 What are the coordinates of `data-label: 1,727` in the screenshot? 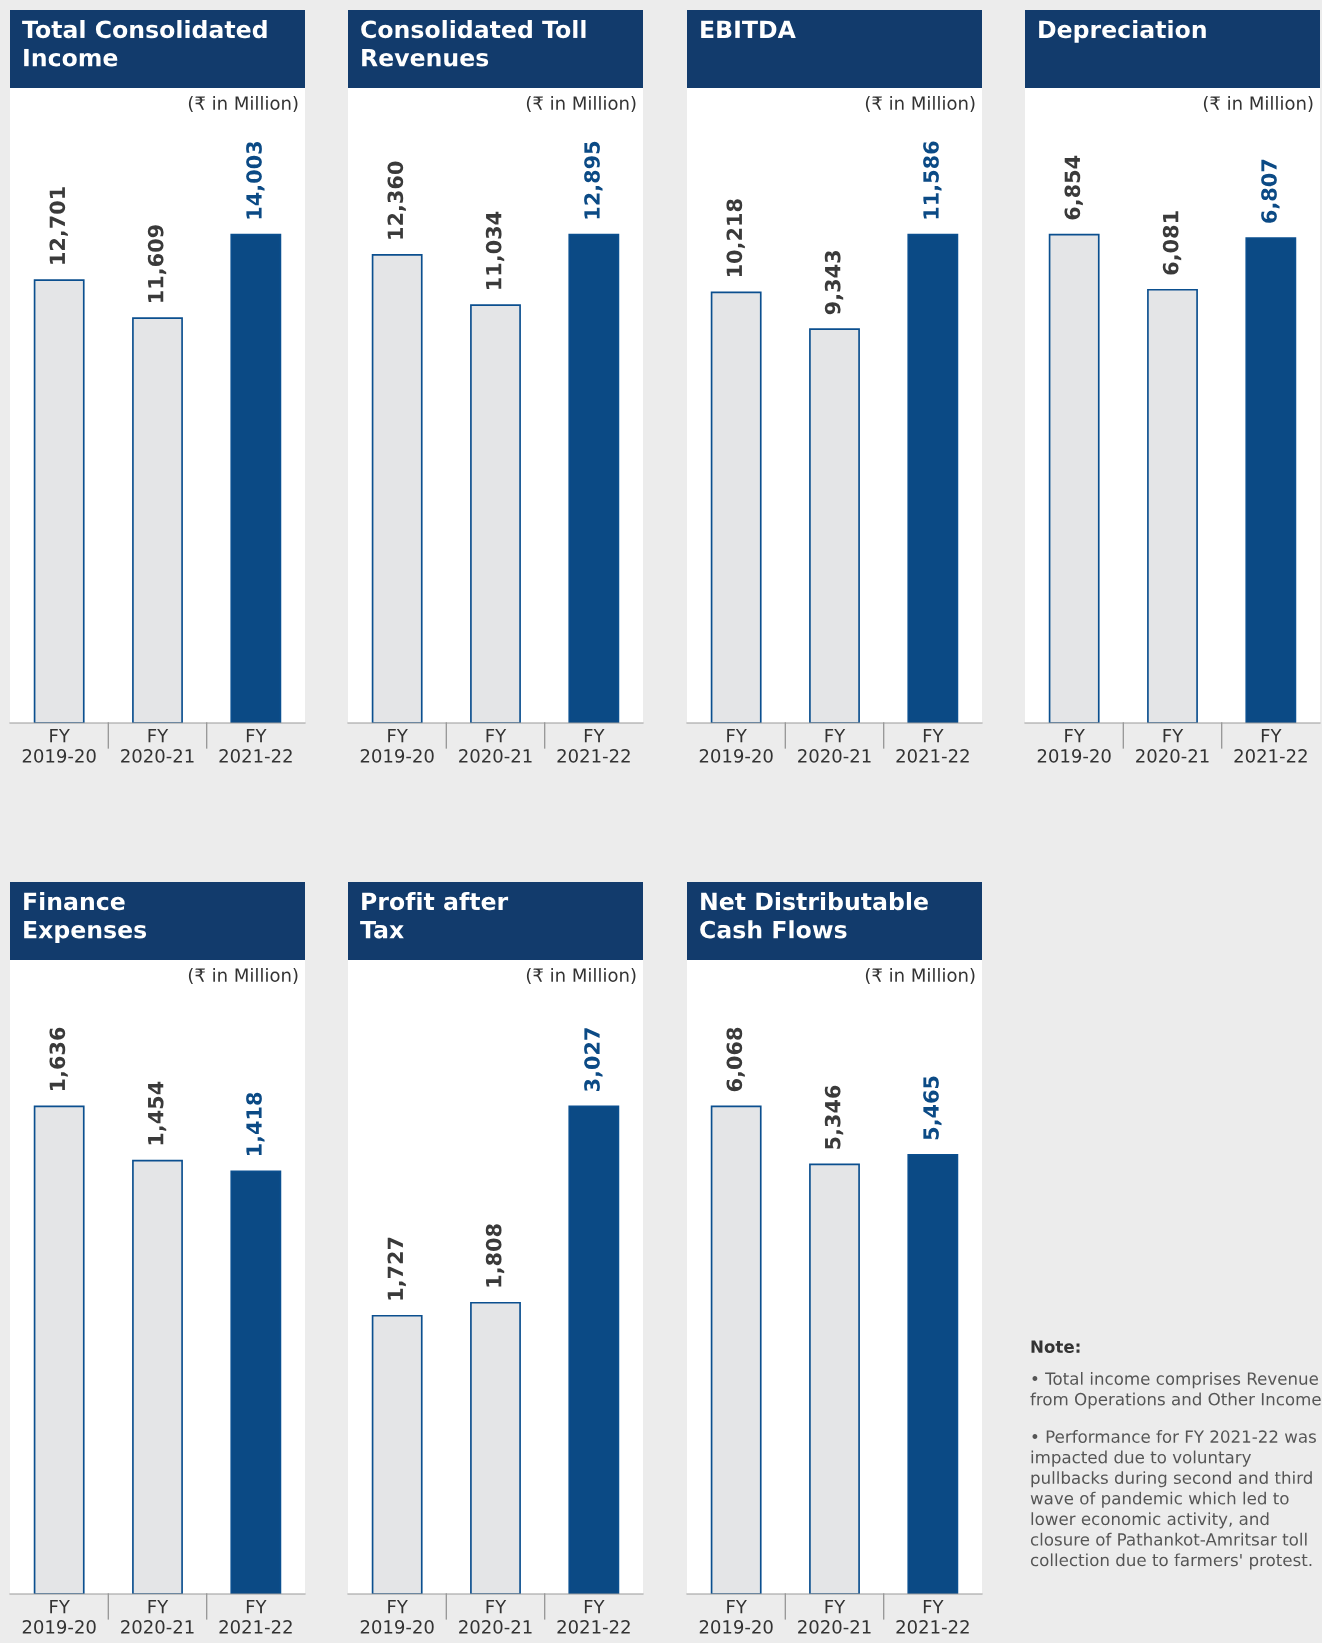 It's located at (396, 1268).